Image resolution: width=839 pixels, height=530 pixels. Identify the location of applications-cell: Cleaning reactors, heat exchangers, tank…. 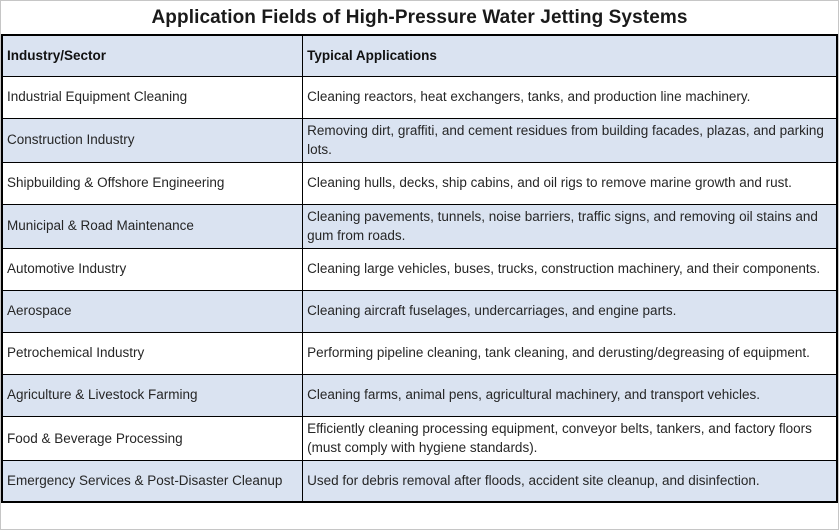
(570, 97).